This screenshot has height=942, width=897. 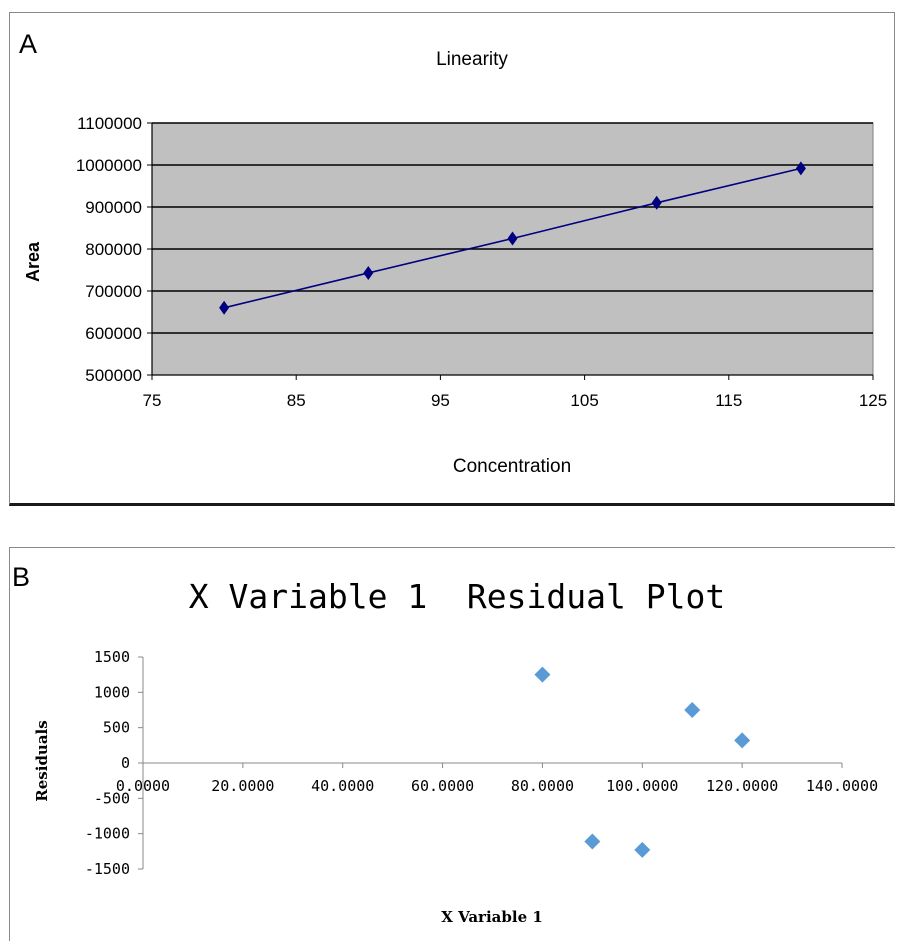 I want to click on x-tick-label: 85, so click(x=296, y=400).